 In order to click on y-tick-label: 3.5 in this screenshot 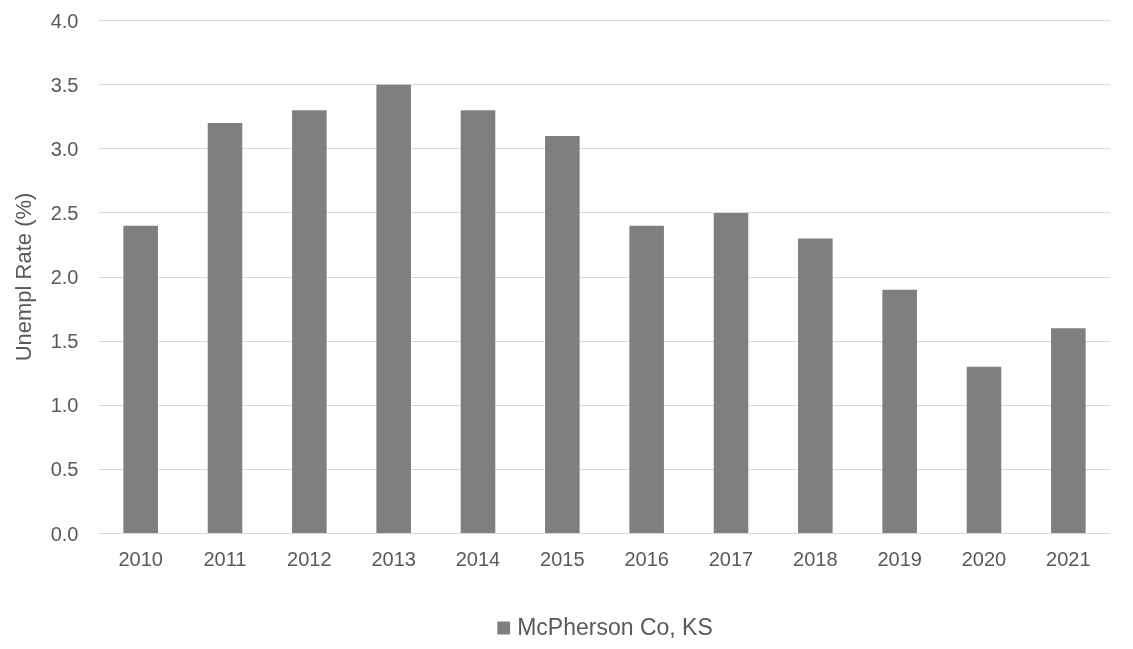, I will do `click(64, 84)`.